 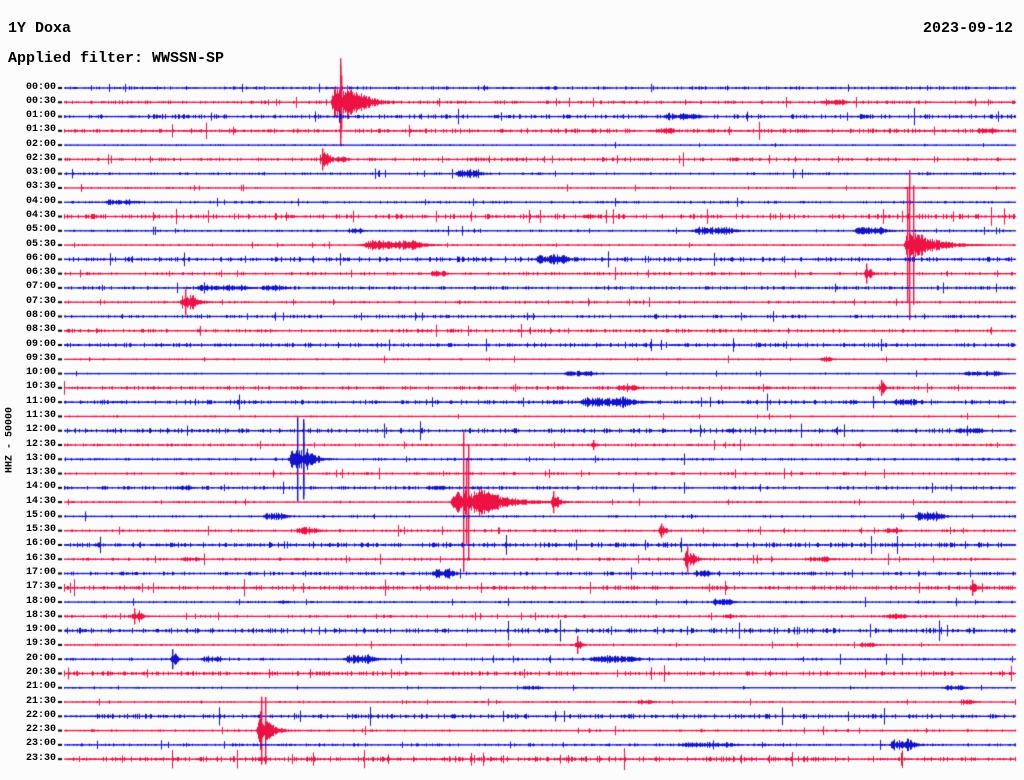 What do you see at coordinates (40, 201) in the screenshot?
I see `time-label-0400: 04:00` at bounding box center [40, 201].